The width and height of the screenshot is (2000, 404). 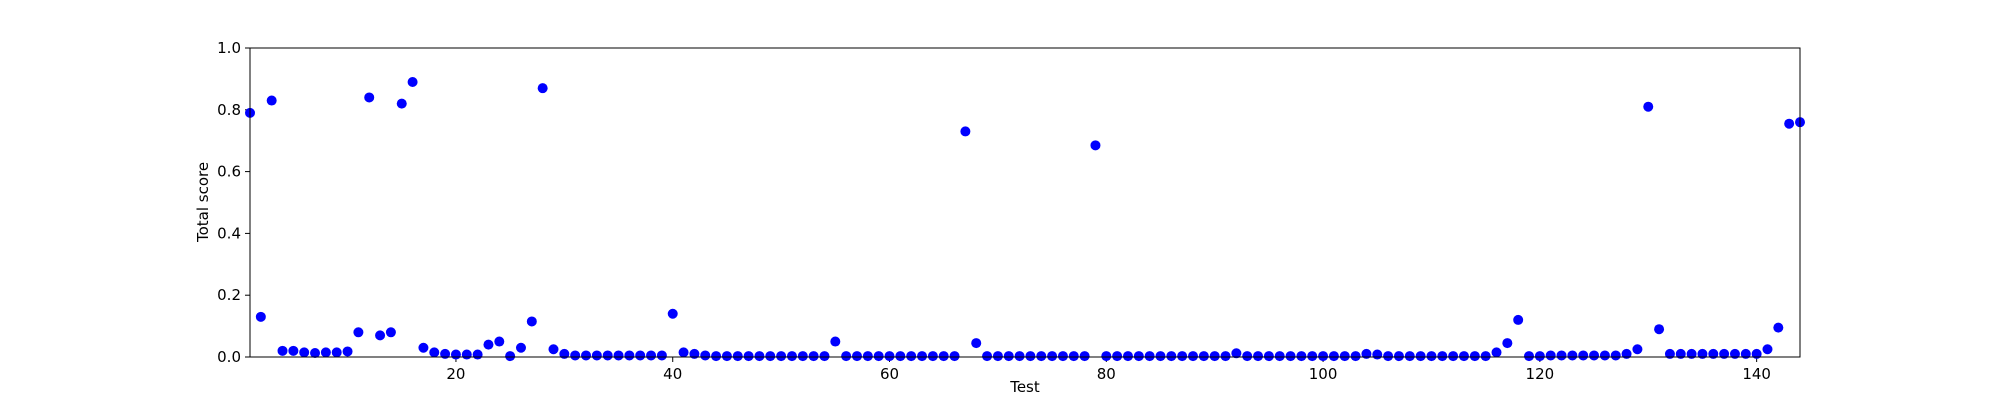 I want to click on x-tick-label: 100, so click(x=1323, y=374).